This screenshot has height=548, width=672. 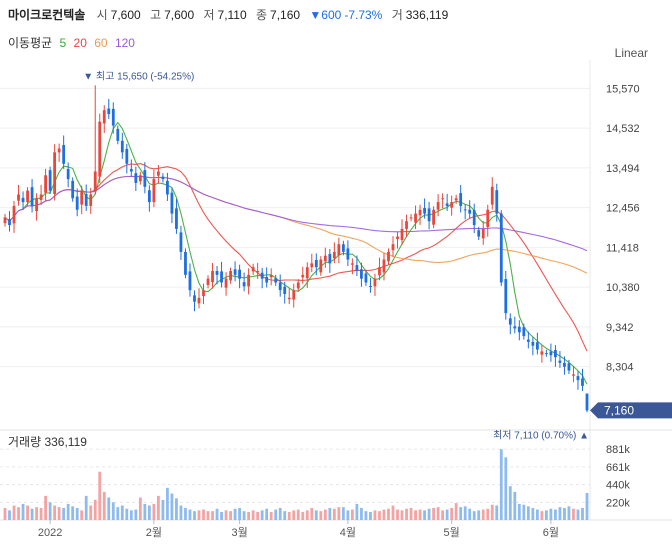 What do you see at coordinates (47, 15) in the screenshot?
I see `stock-name: 마이크로컨텍솔` at bounding box center [47, 15].